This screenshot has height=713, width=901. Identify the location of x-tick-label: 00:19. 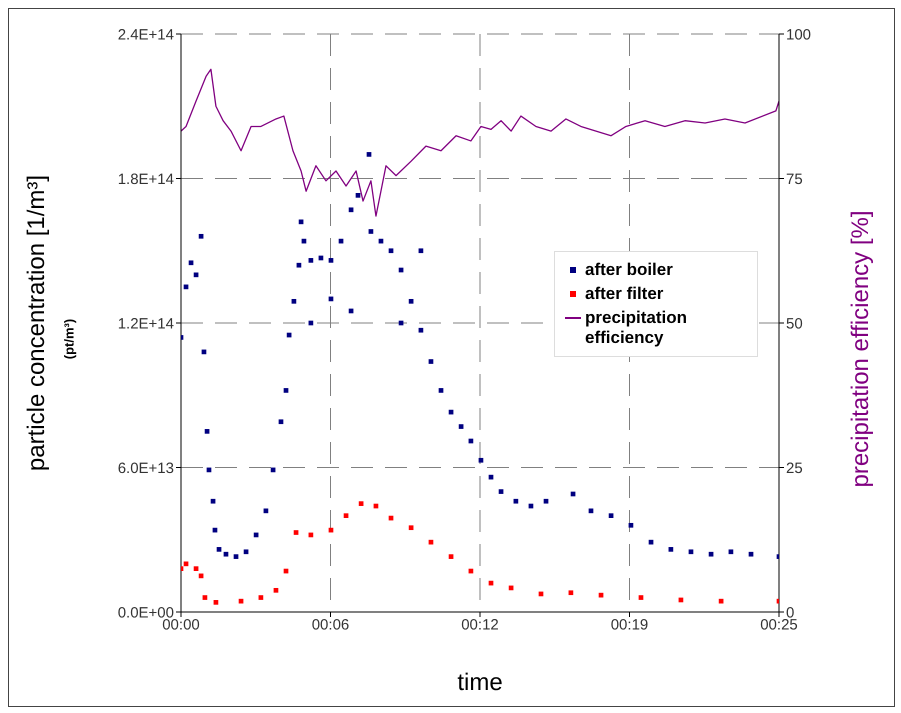
(629, 625).